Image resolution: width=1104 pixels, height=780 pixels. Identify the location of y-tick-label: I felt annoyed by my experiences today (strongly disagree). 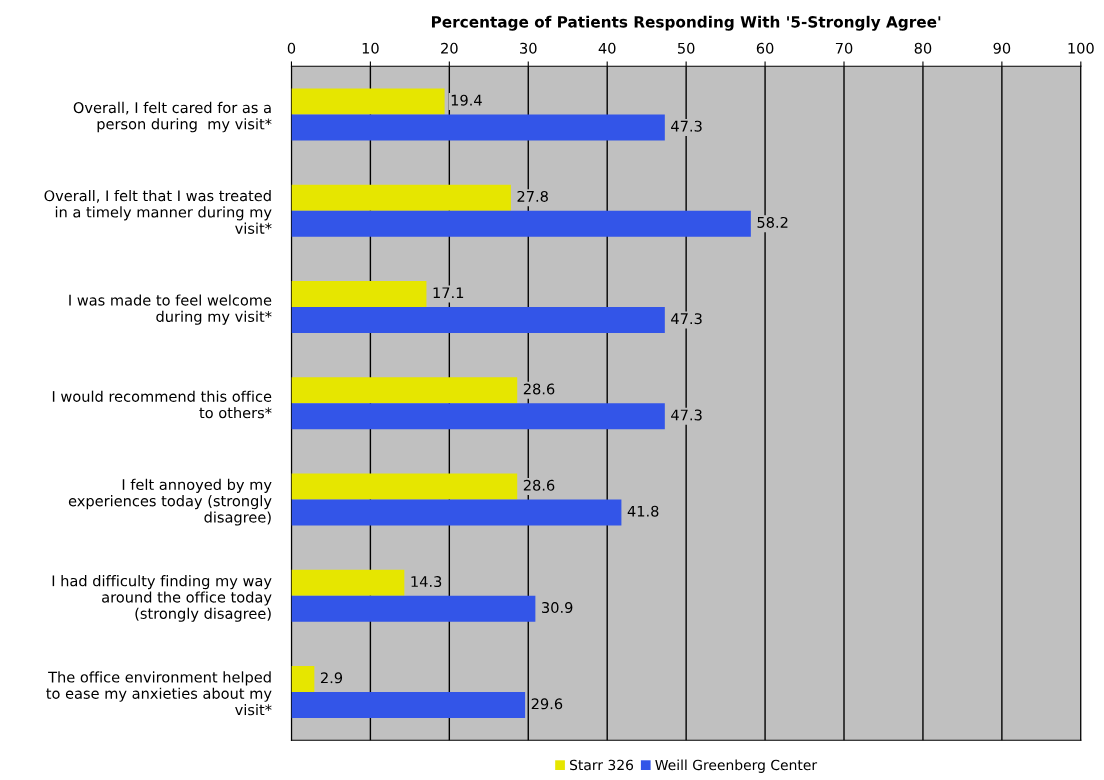
(170, 502).